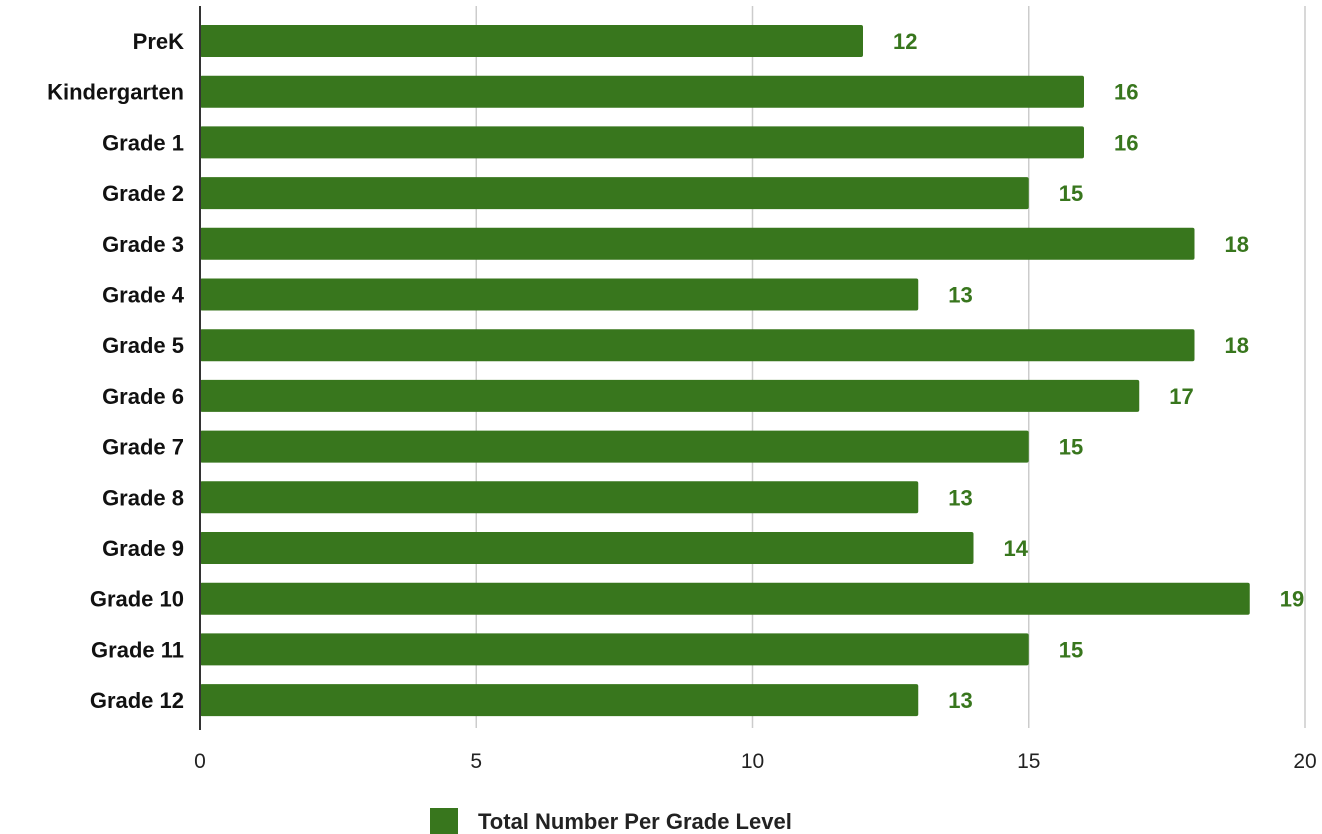 The image size is (1322, 834). What do you see at coordinates (635, 821) in the screenshot?
I see `legend-label: Total Number Per Grade Level` at bounding box center [635, 821].